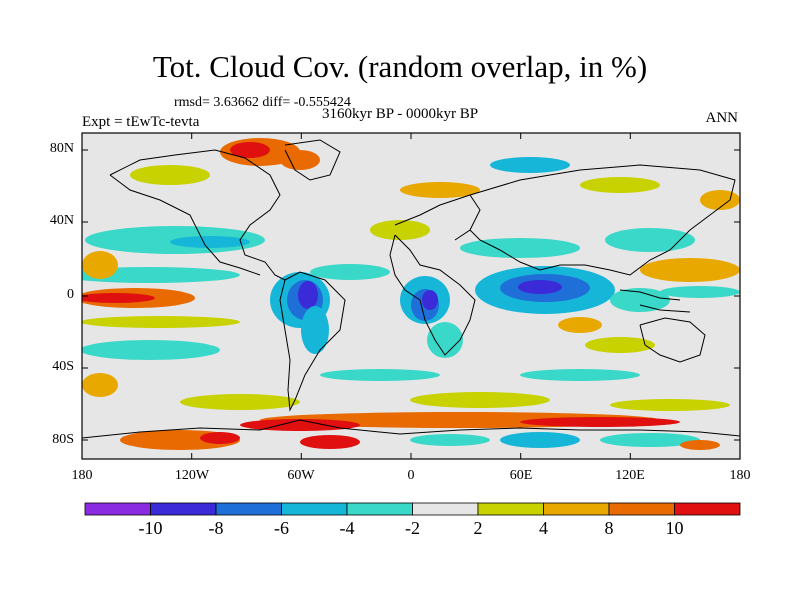  I want to click on colorbar, so click(412, 509).